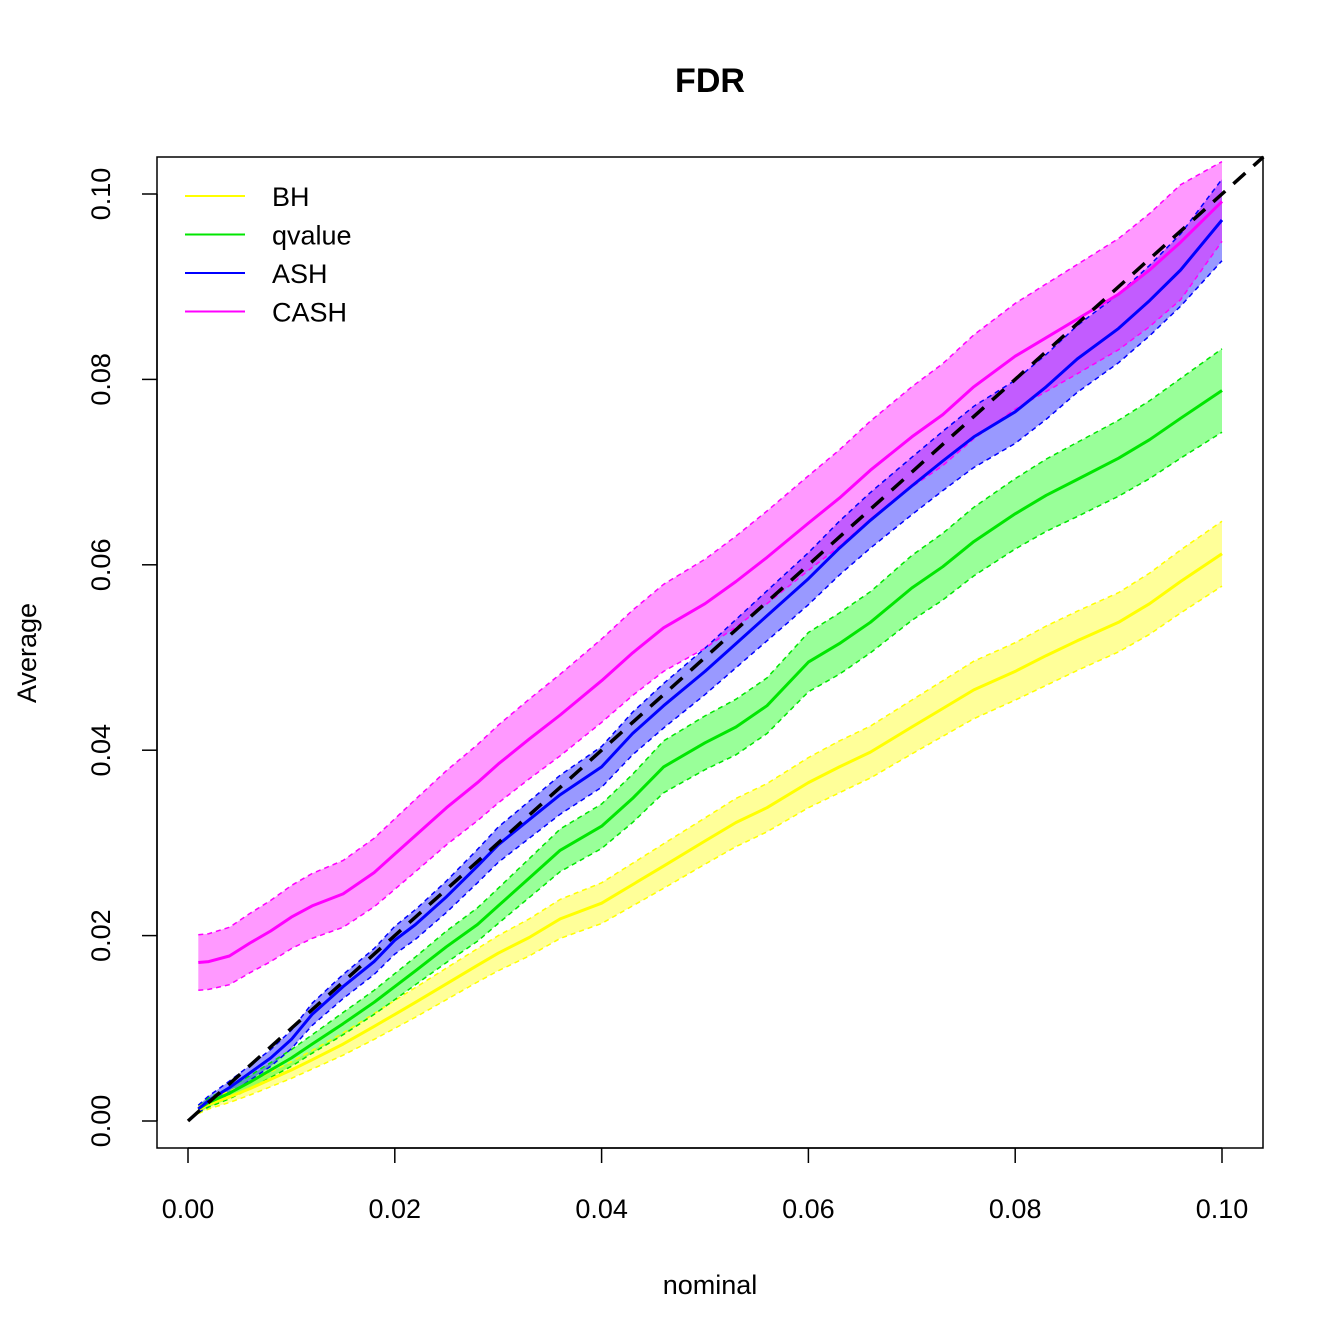 The height and width of the screenshot is (1344, 1344). I want to click on chart-title: FDR, so click(710, 81).